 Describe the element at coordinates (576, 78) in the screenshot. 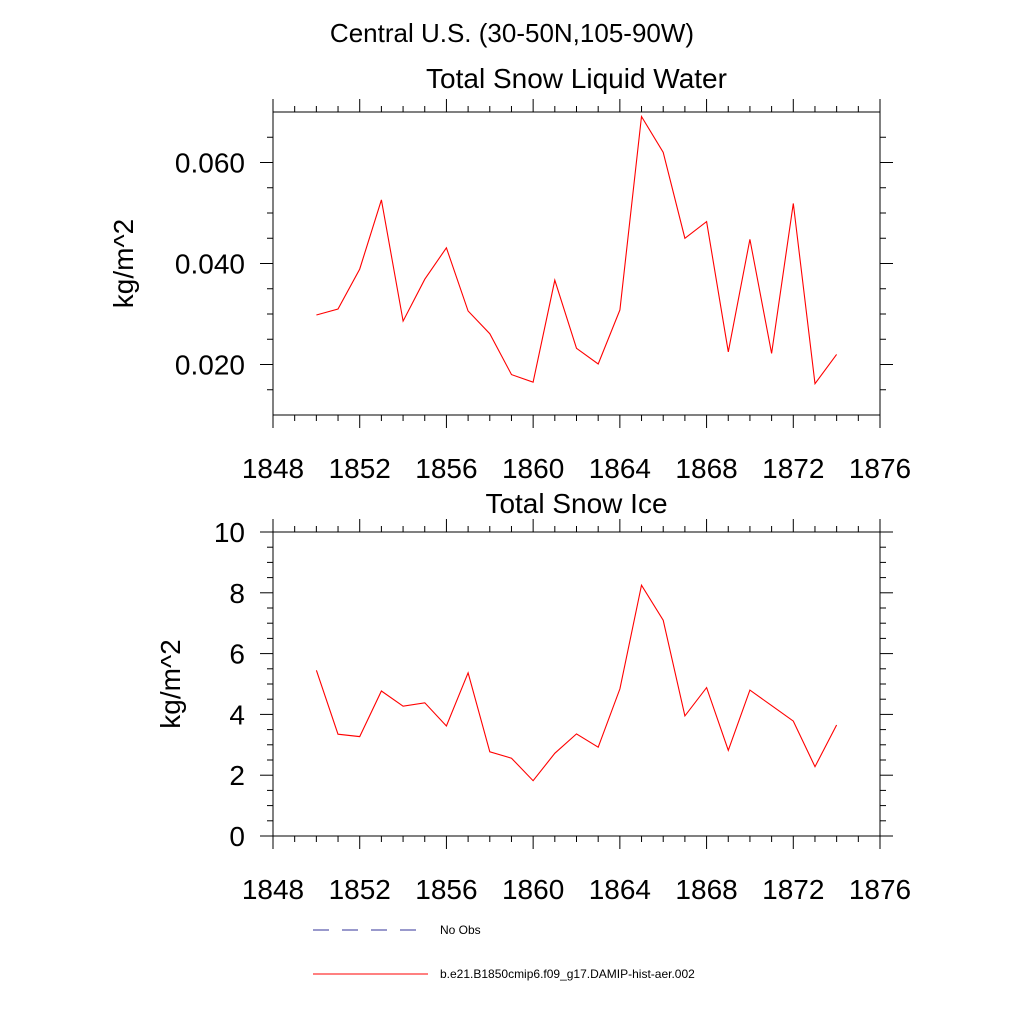

I see `chart-title: Total Snow Liquid Water` at that location.